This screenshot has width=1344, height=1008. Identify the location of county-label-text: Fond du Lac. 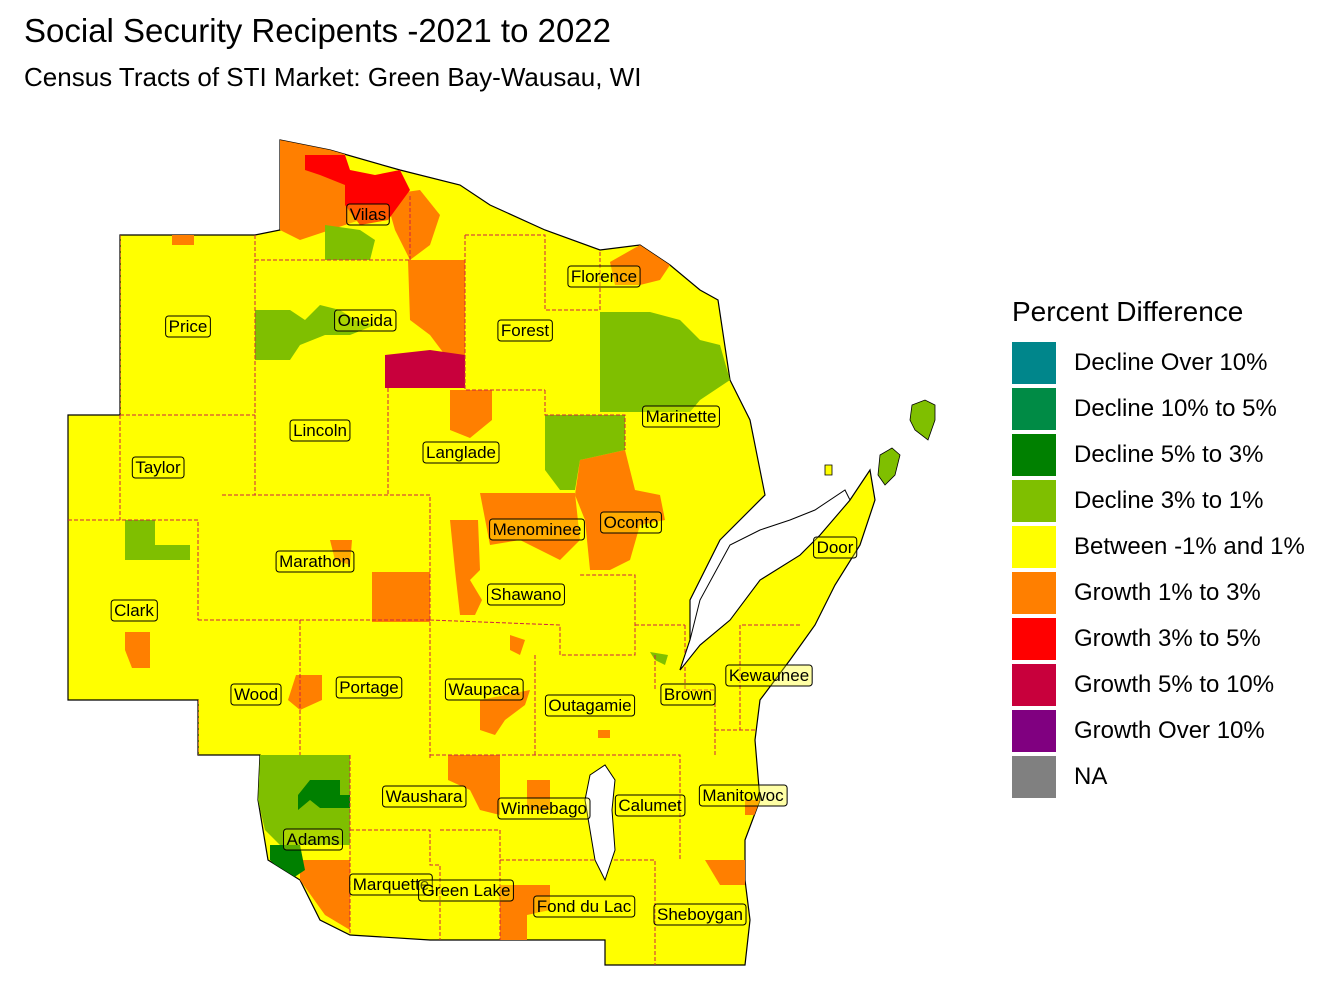
(584, 906).